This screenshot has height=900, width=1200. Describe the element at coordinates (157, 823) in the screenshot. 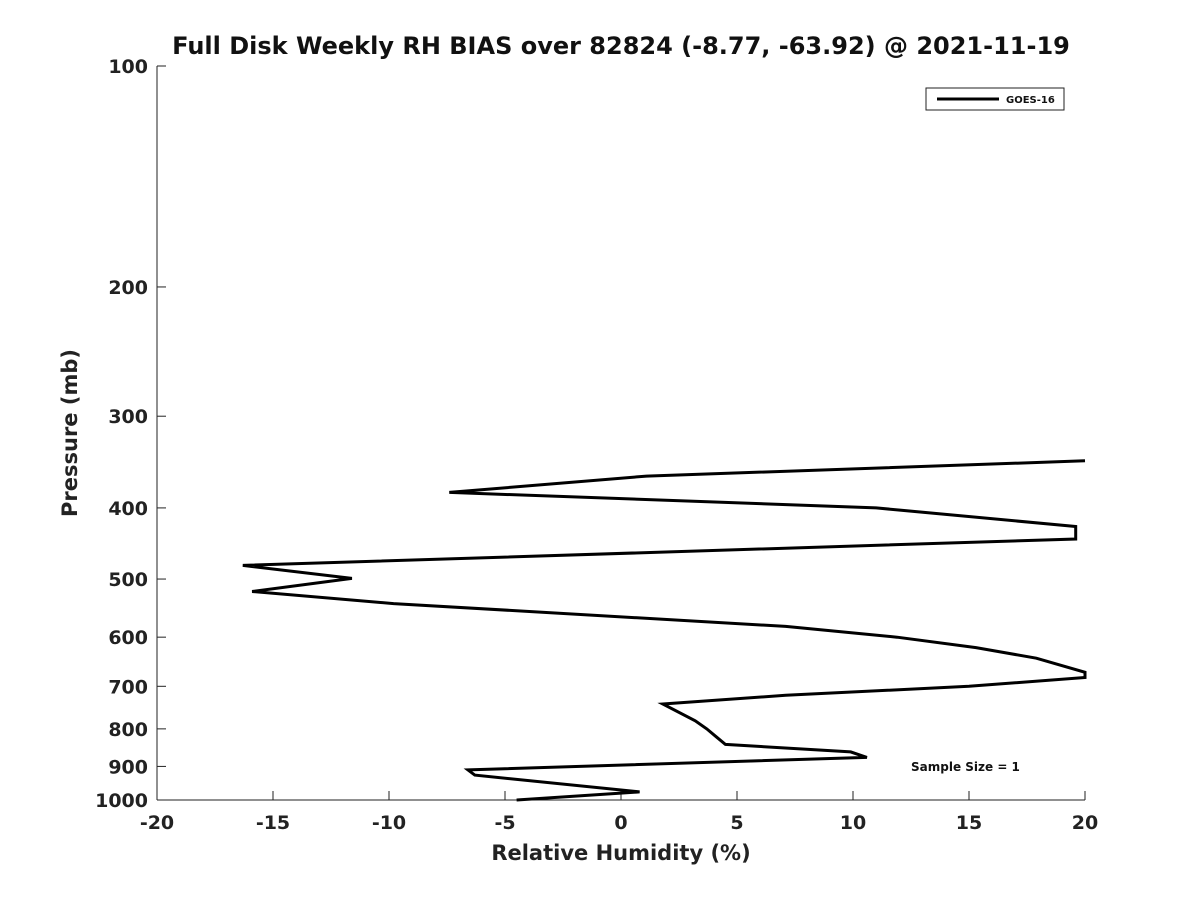

I see `x-tick-label: -20` at that location.